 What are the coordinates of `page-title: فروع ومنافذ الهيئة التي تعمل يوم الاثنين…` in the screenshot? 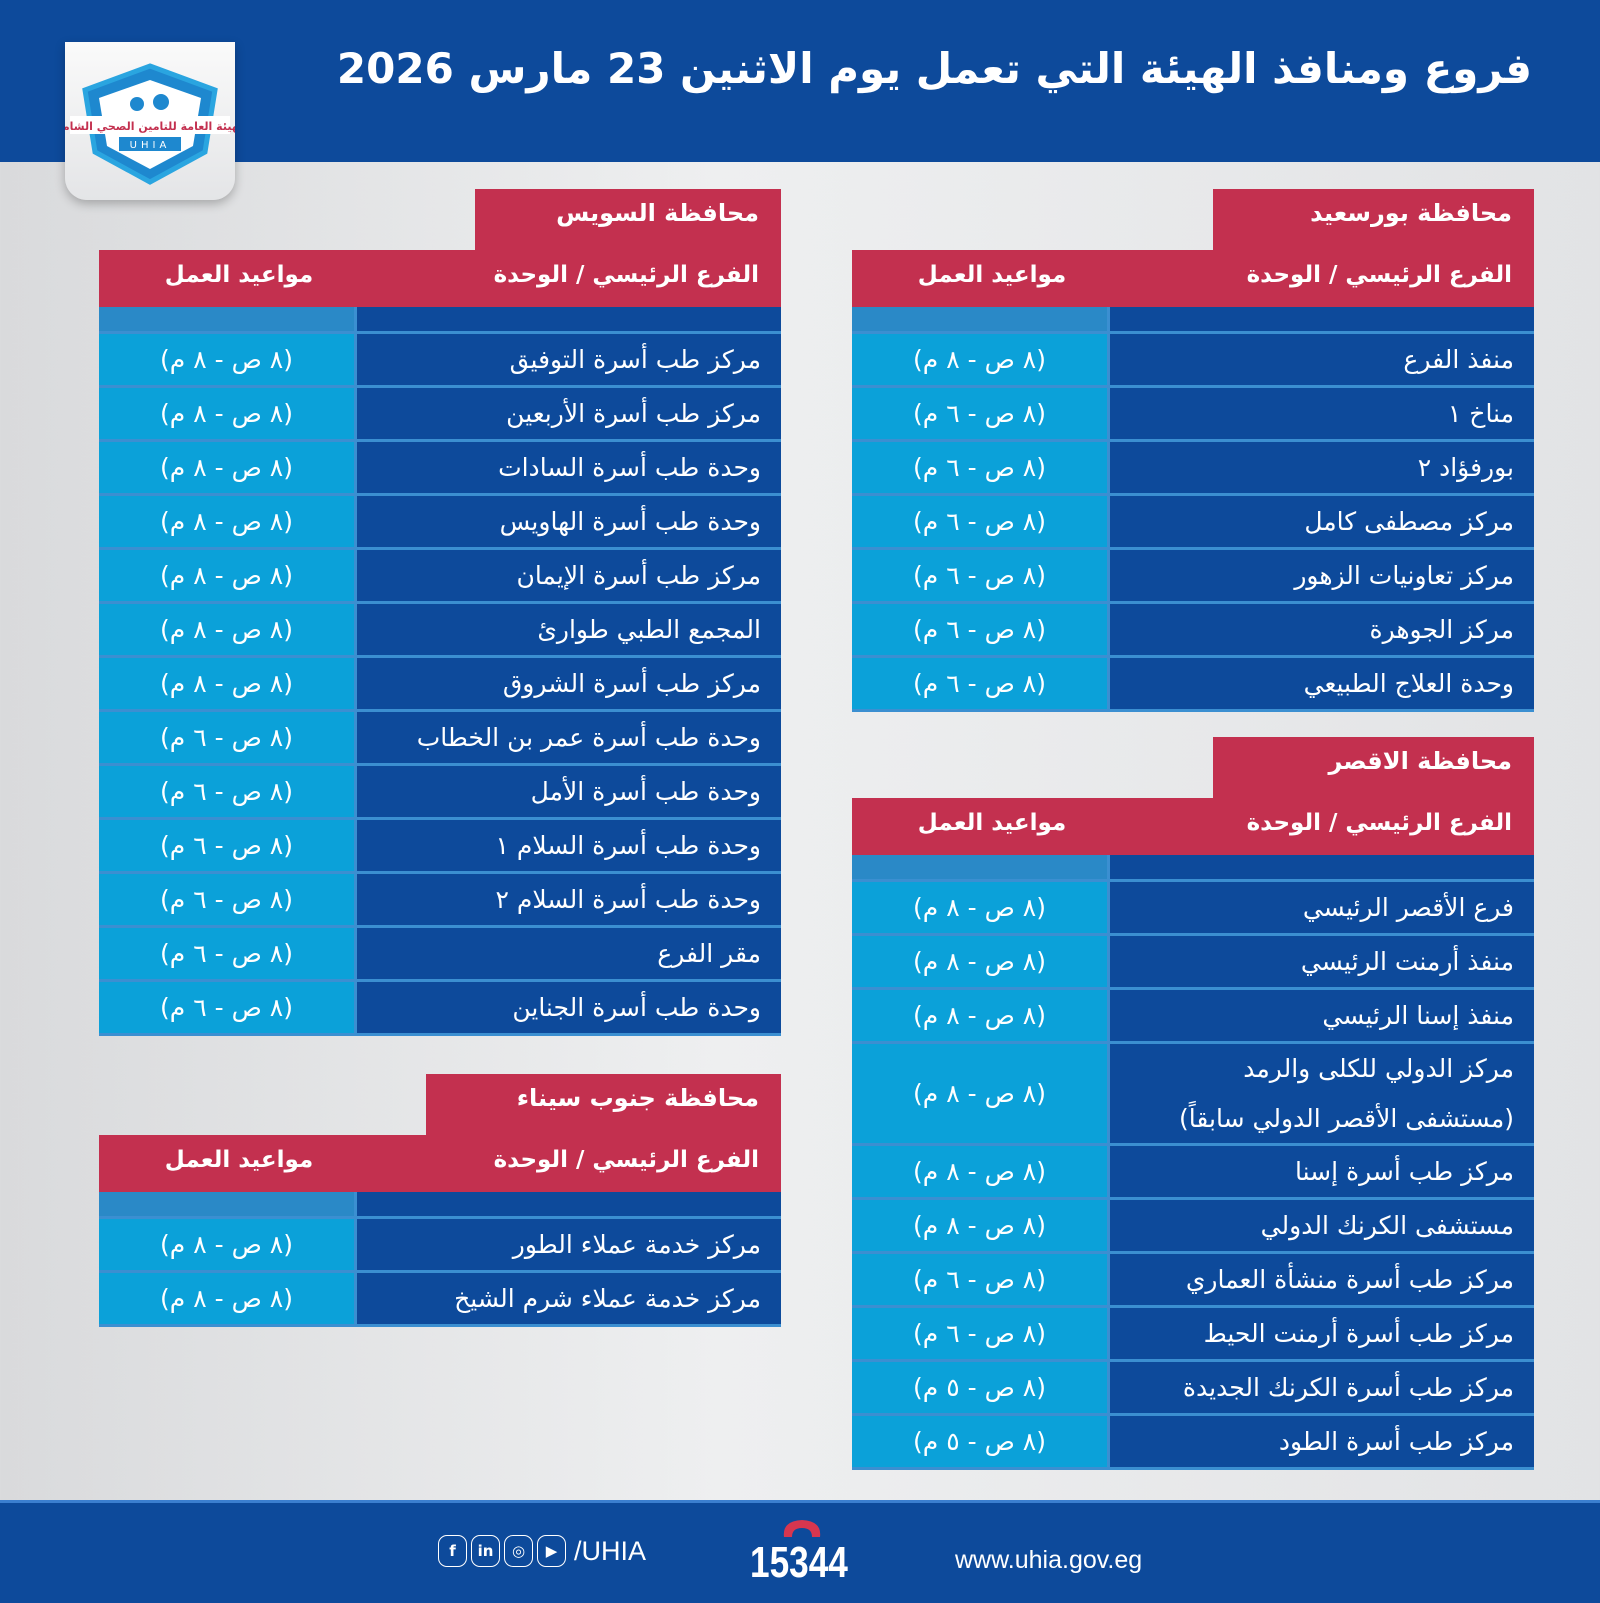 It's located at (934, 68).